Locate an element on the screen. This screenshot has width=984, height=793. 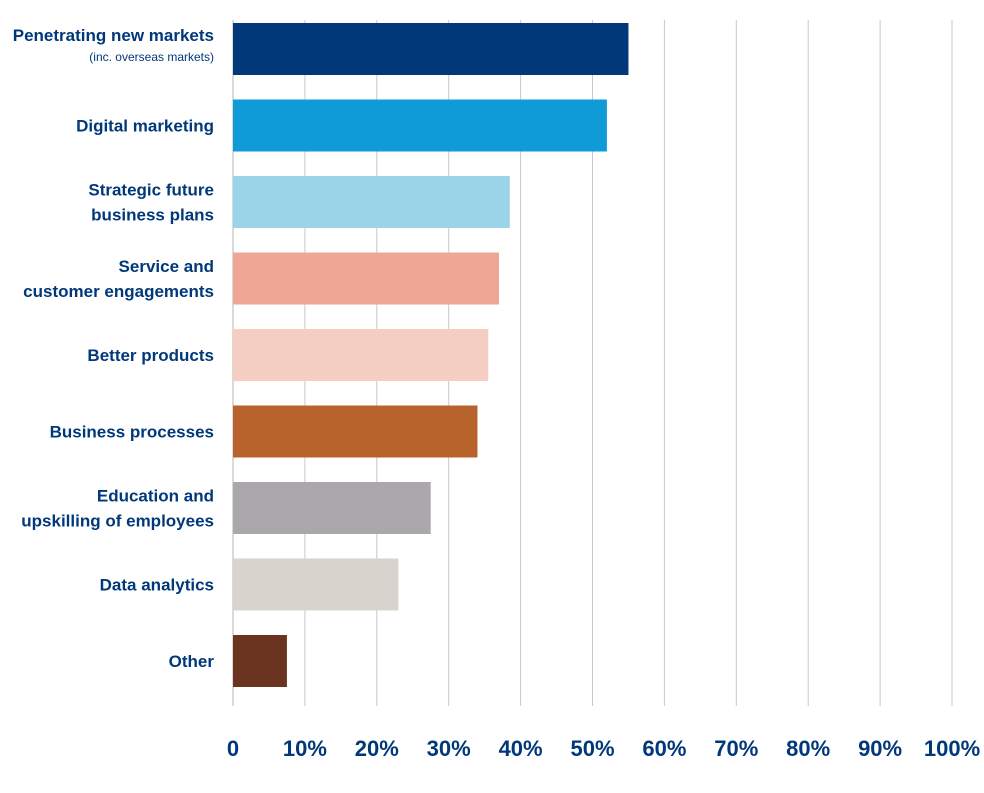
x-tick-label: 90% is located at coordinates (880, 748).